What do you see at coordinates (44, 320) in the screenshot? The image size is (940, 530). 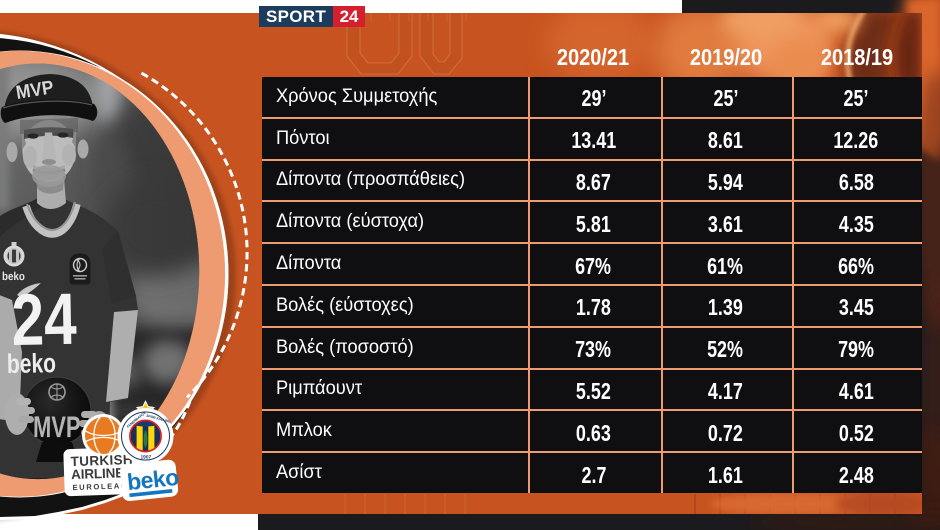 I see `svg-text: 24` at bounding box center [44, 320].